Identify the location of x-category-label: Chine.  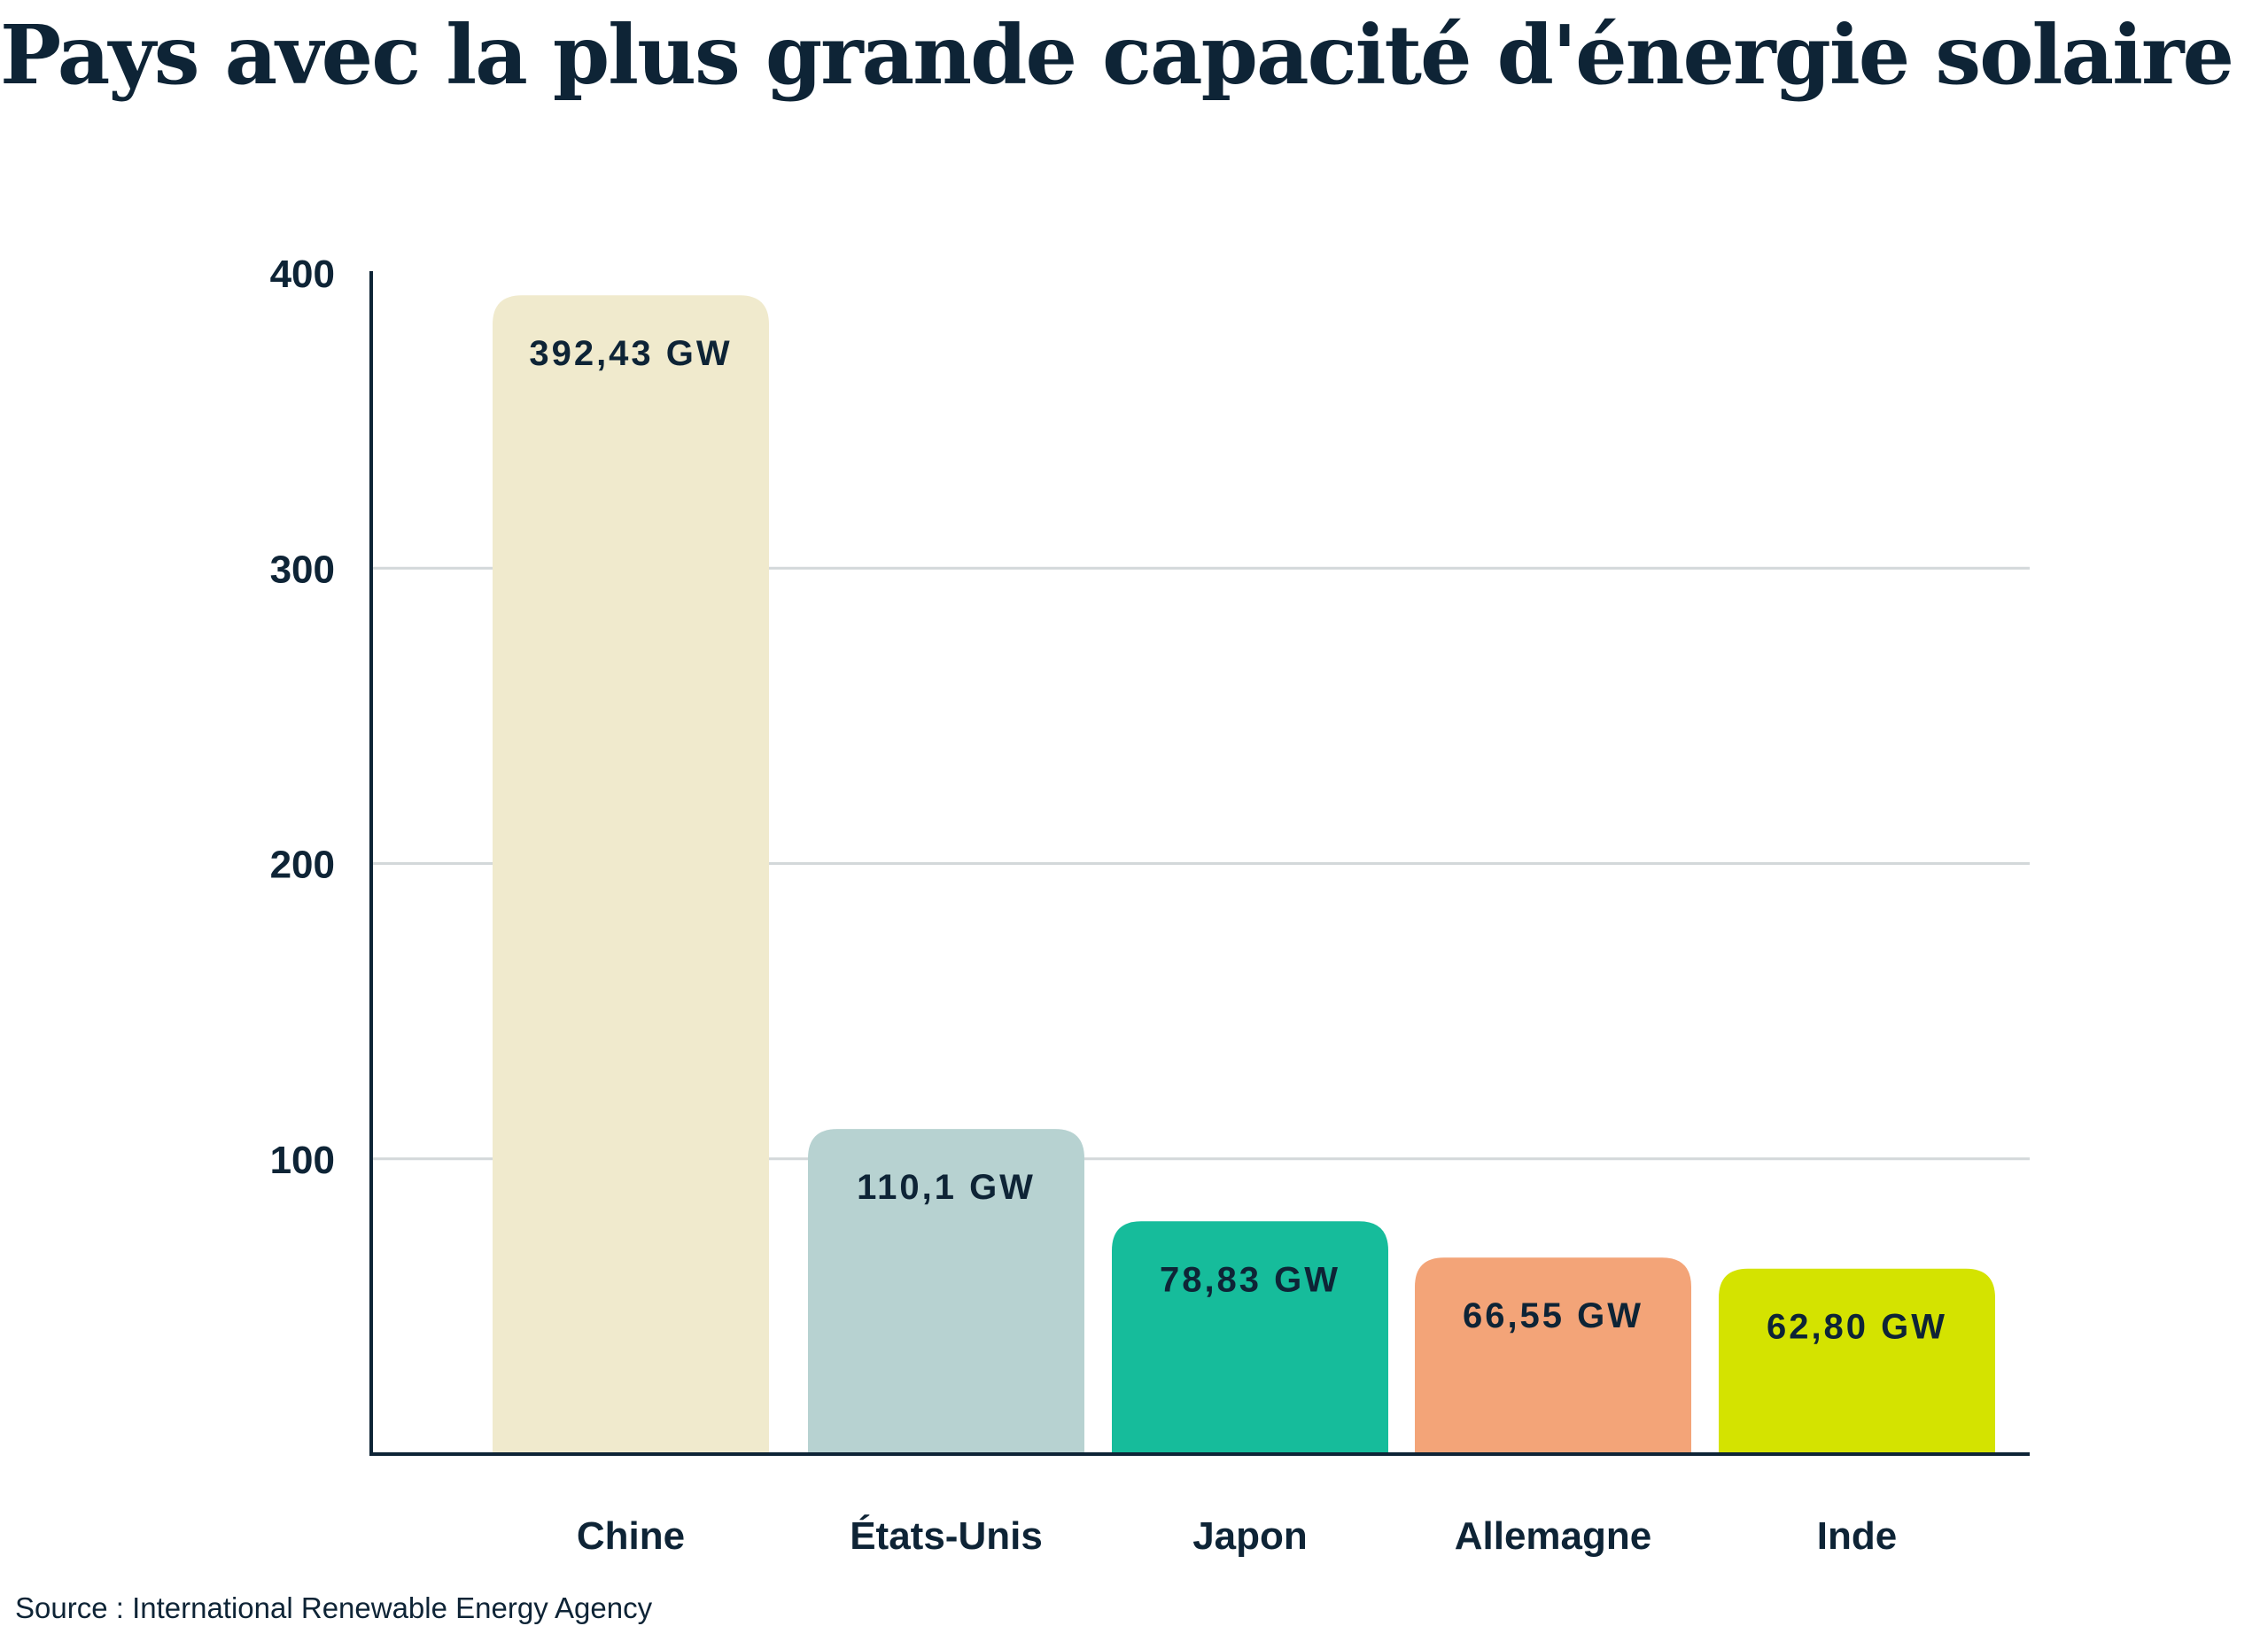
(631, 1536).